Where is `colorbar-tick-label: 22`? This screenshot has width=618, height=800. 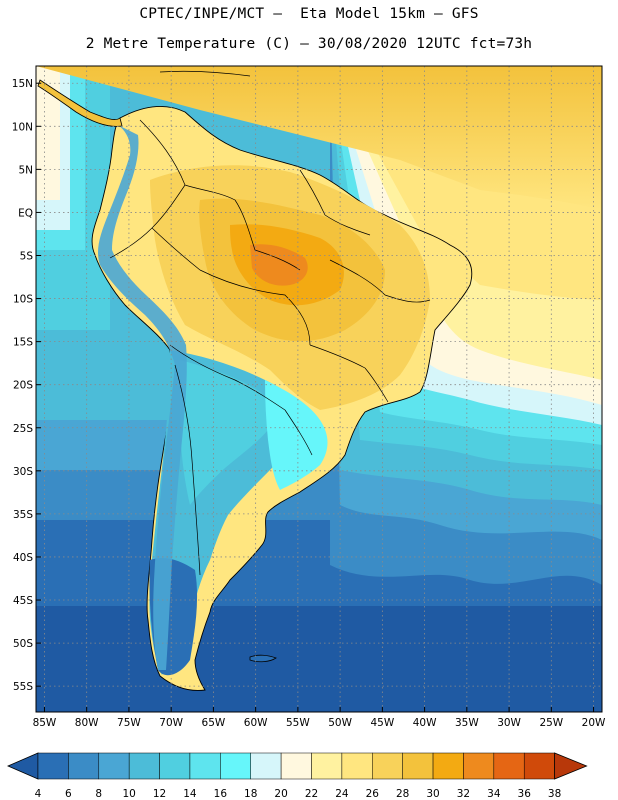 colorbar-tick-label: 22 is located at coordinates (311, 794).